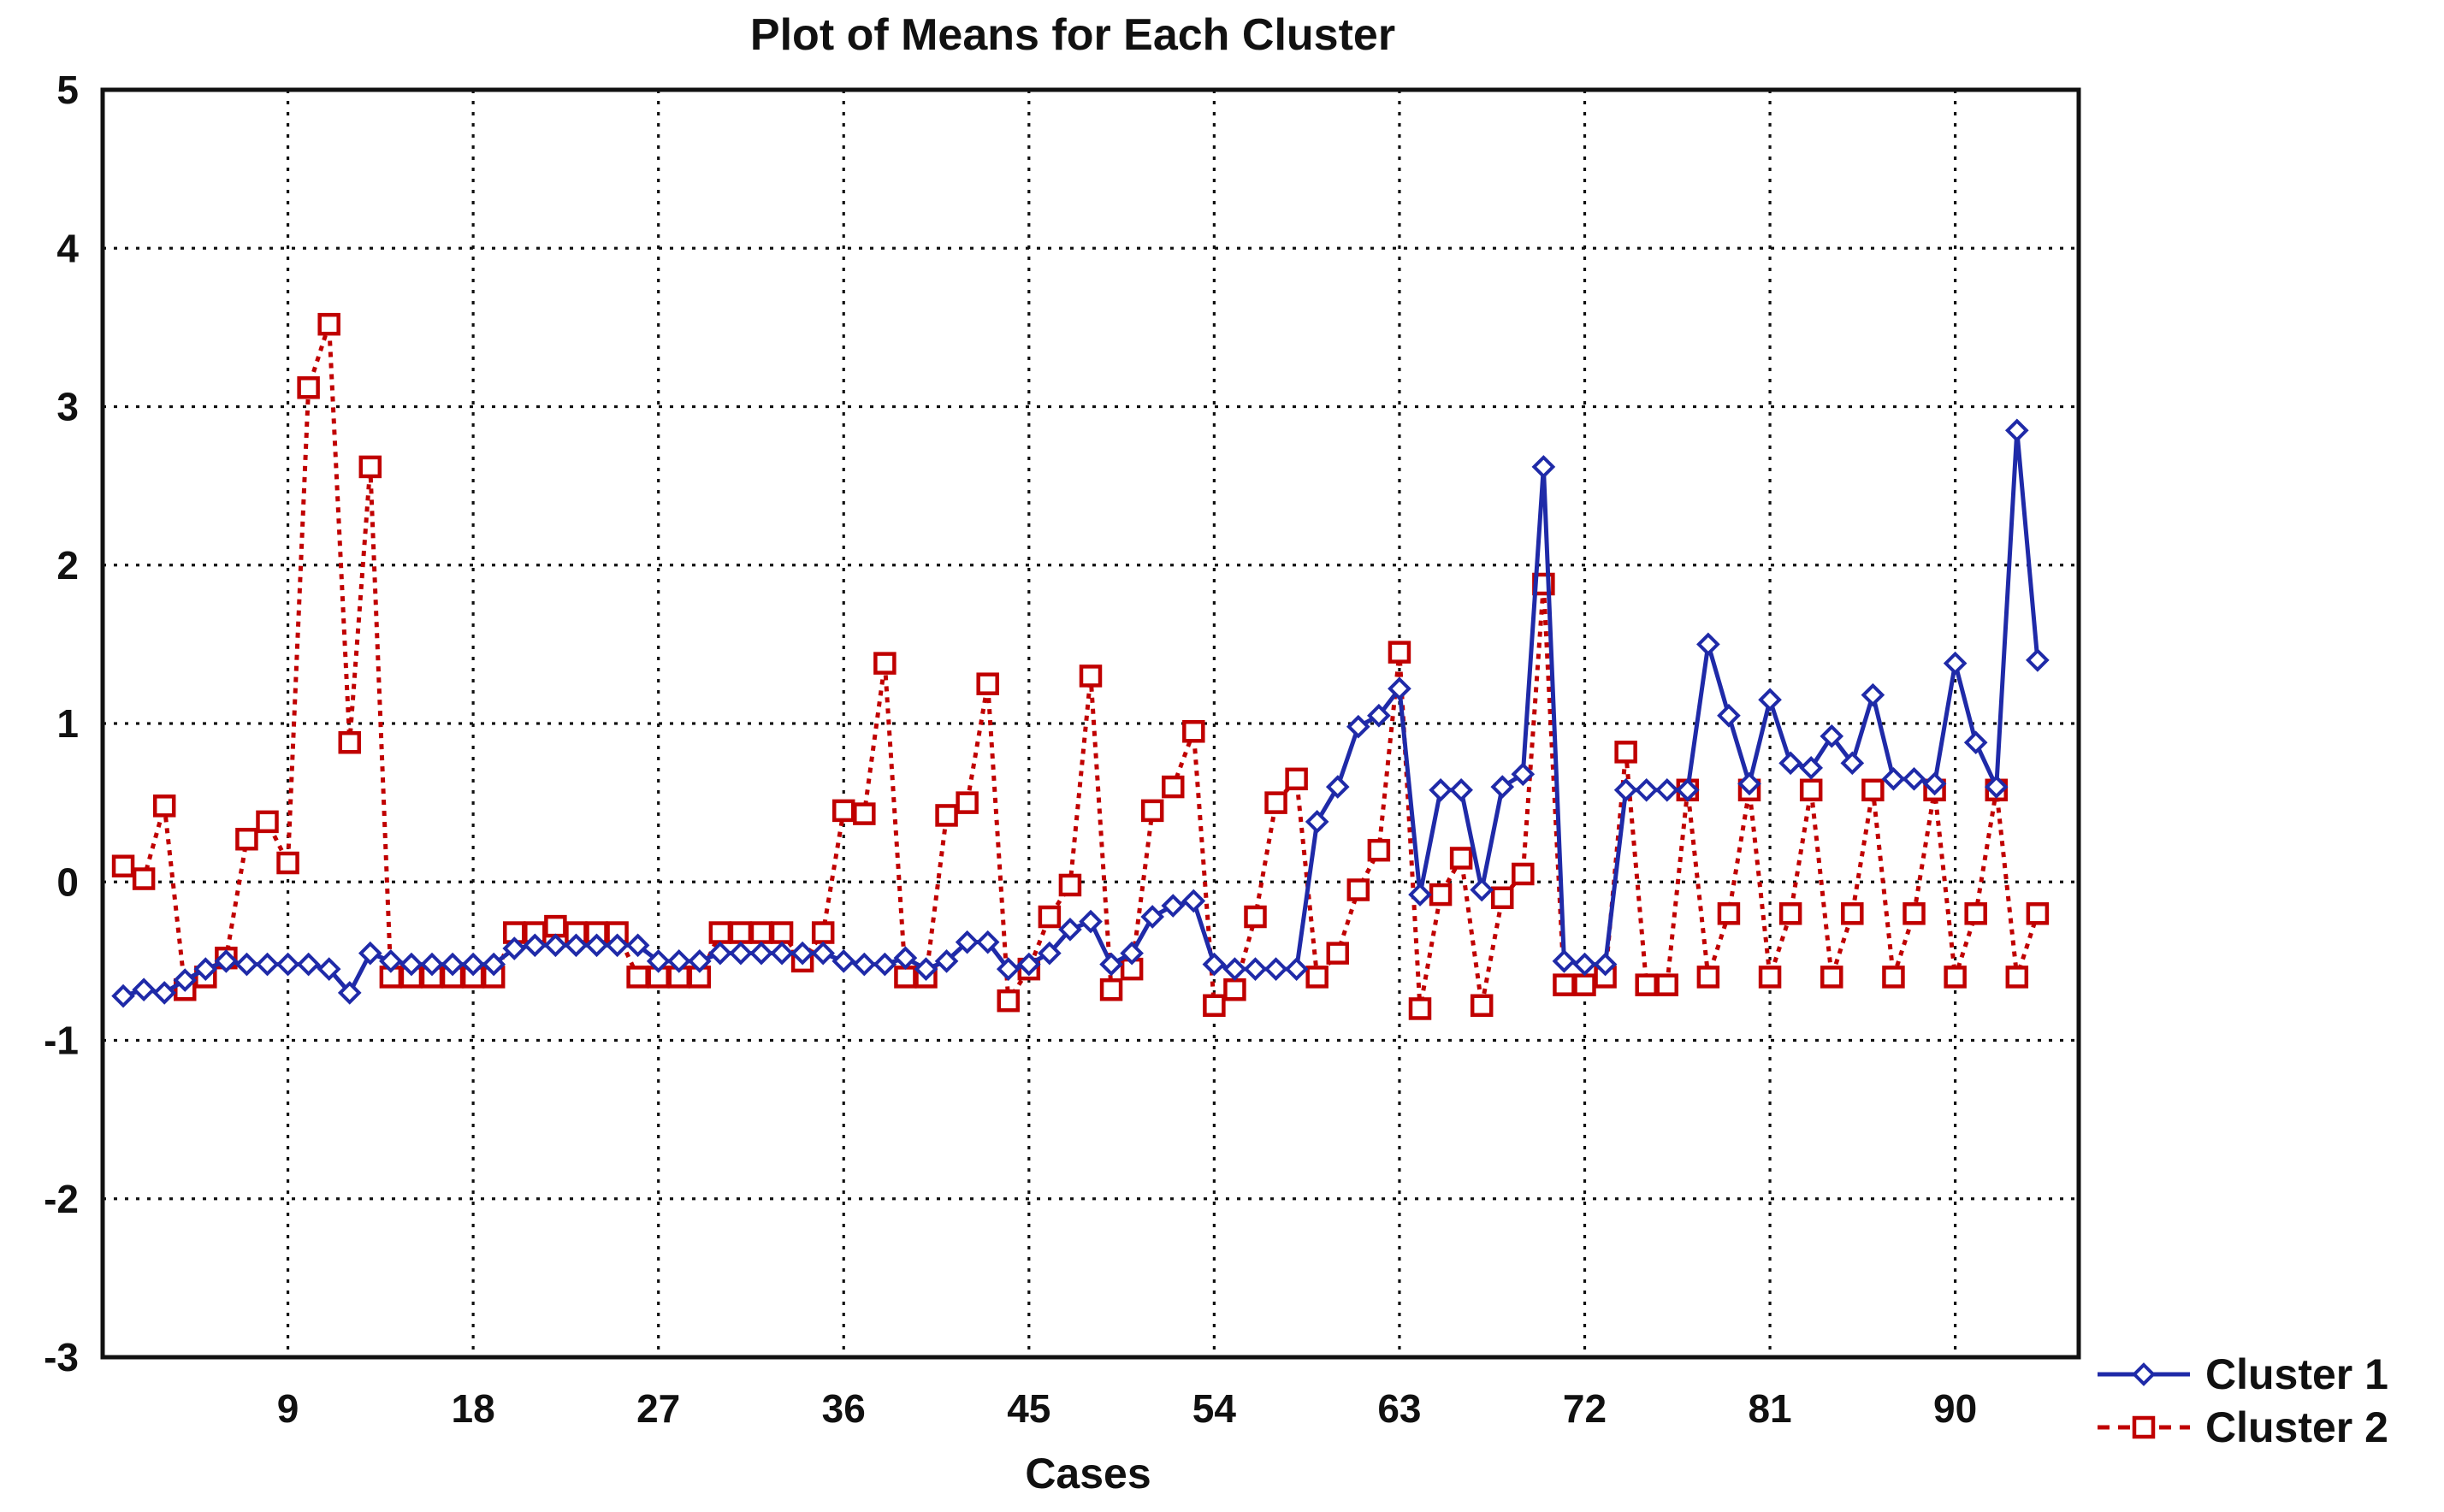 The width and height of the screenshot is (2444, 1512). What do you see at coordinates (1072, 35) in the screenshot?
I see `chart-title: Plot of Means for Each Cluster` at bounding box center [1072, 35].